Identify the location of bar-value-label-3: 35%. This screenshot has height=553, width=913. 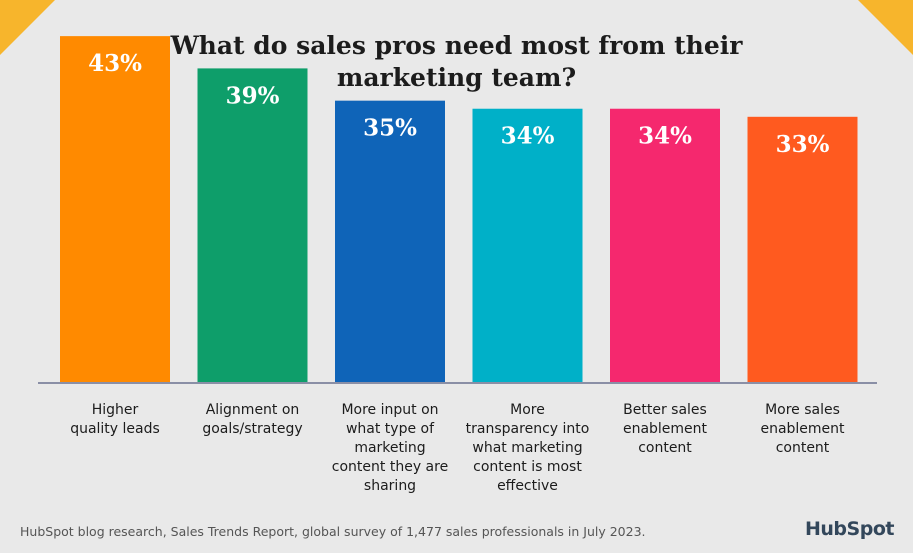
(390, 128).